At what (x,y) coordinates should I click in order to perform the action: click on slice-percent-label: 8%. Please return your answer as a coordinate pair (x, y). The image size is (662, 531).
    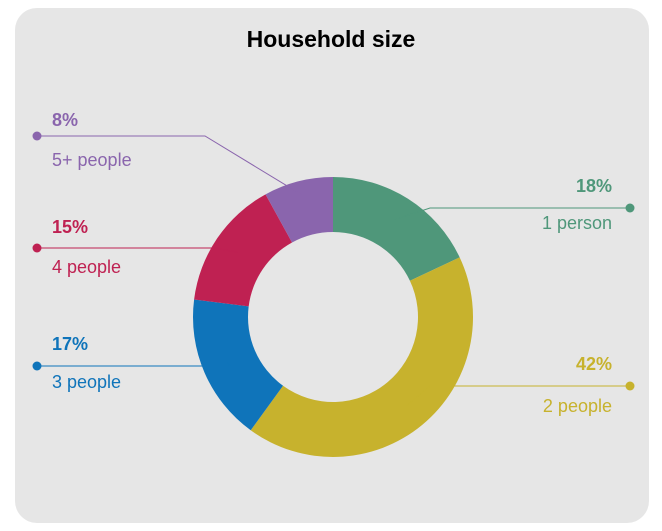
    Looking at the image, I should click on (65, 120).